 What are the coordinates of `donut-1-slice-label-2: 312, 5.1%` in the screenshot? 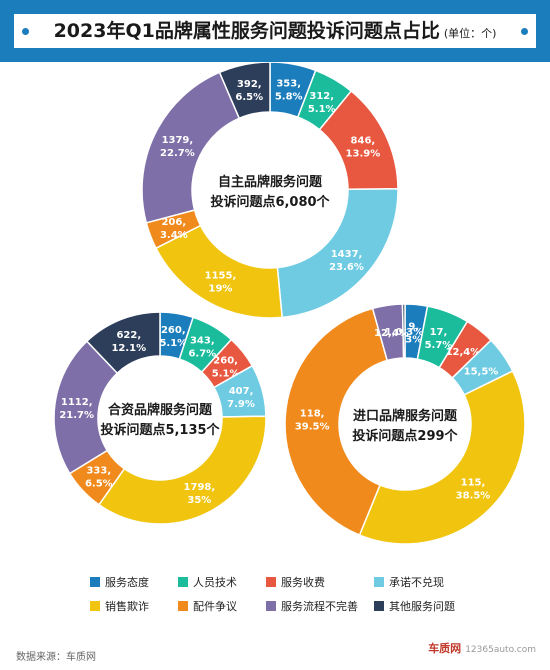 It's located at (322, 103).